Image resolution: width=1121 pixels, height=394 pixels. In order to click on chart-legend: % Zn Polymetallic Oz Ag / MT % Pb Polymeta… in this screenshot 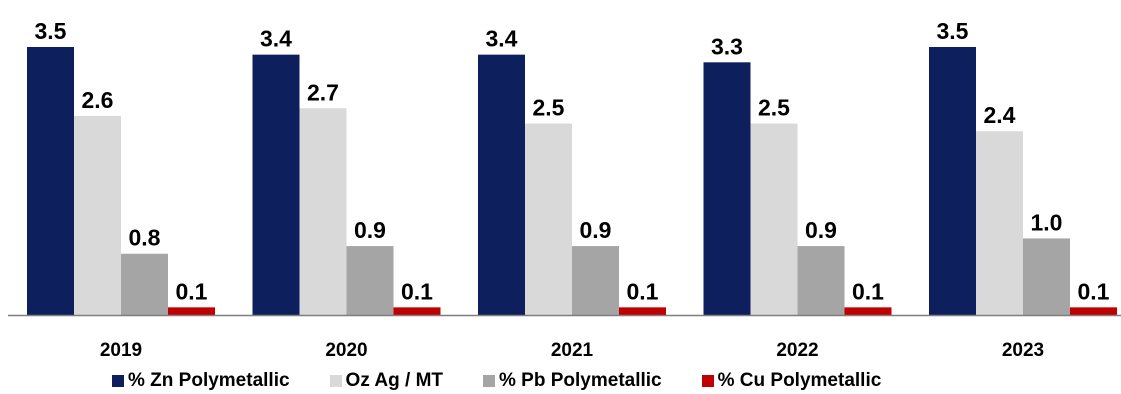, I will do `click(516, 381)`.